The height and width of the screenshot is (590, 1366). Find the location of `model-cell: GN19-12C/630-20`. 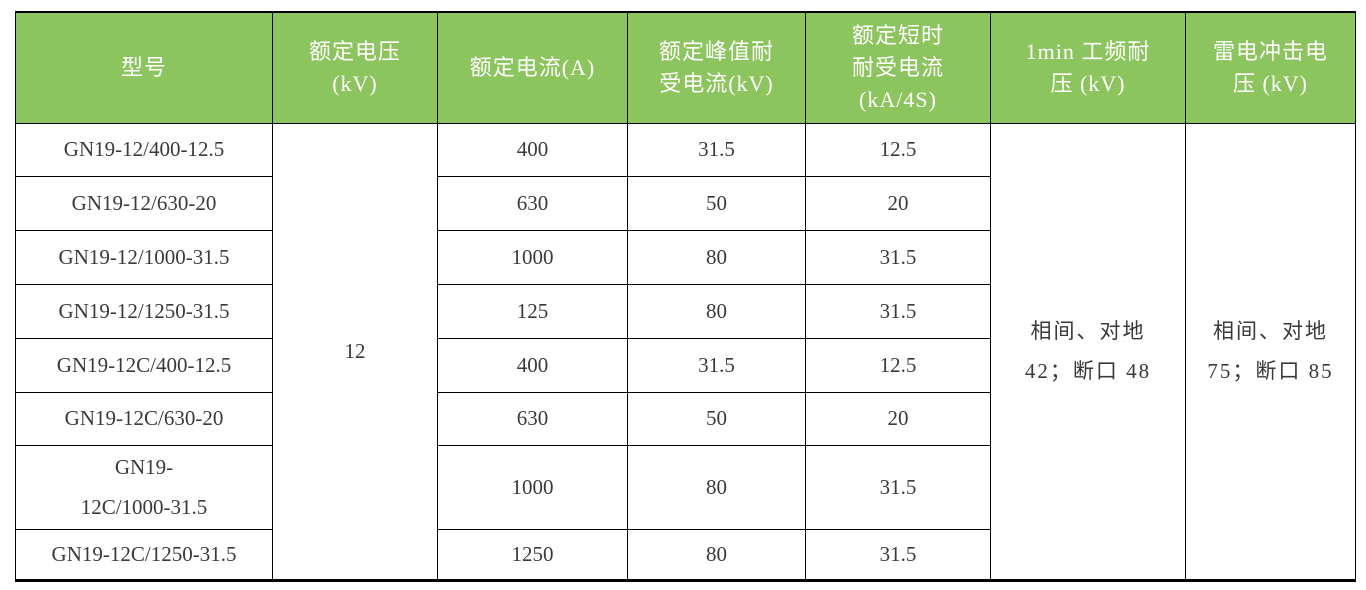

model-cell: GN19-12C/630-20 is located at coordinates (144, 419).